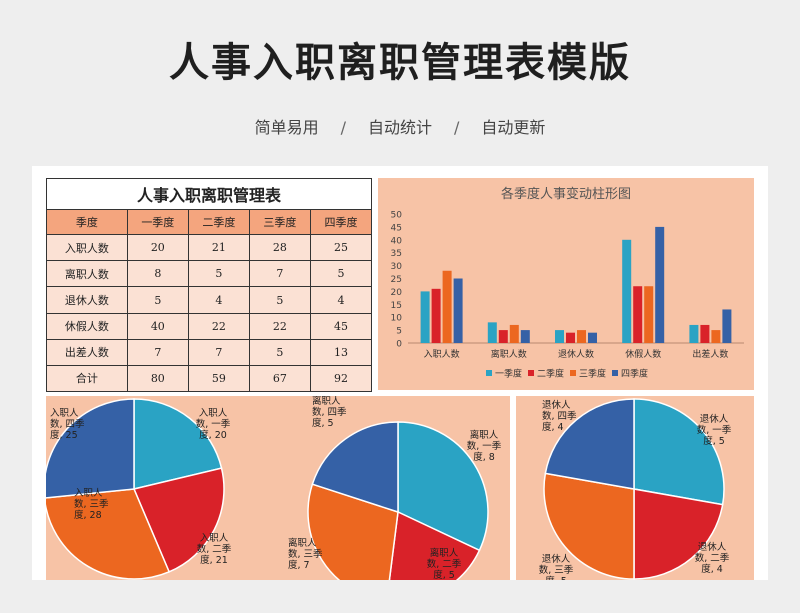 The image size is (800, 613). Describe the element at coordinates (397, 216) in the screenshot. I see `y-tick-label: 50` at that location.